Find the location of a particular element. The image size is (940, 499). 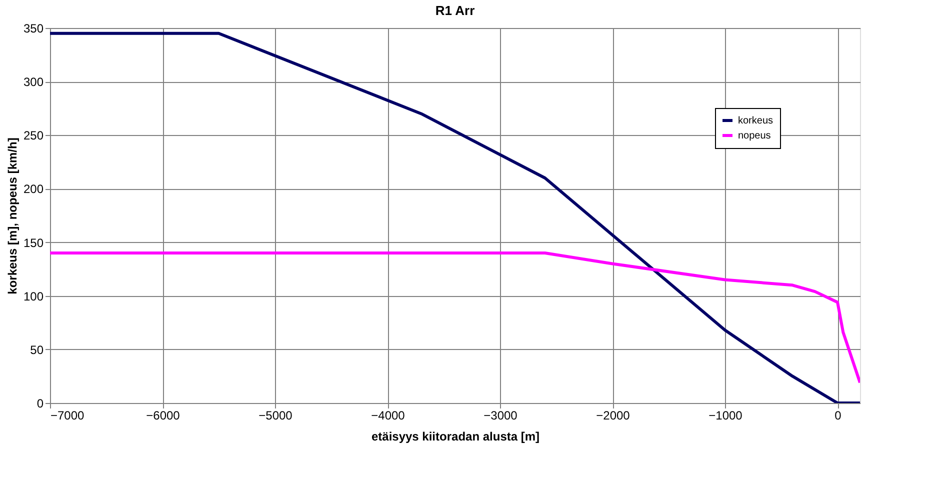

y-tick-label: 350 is located at coordinates (33, 29).